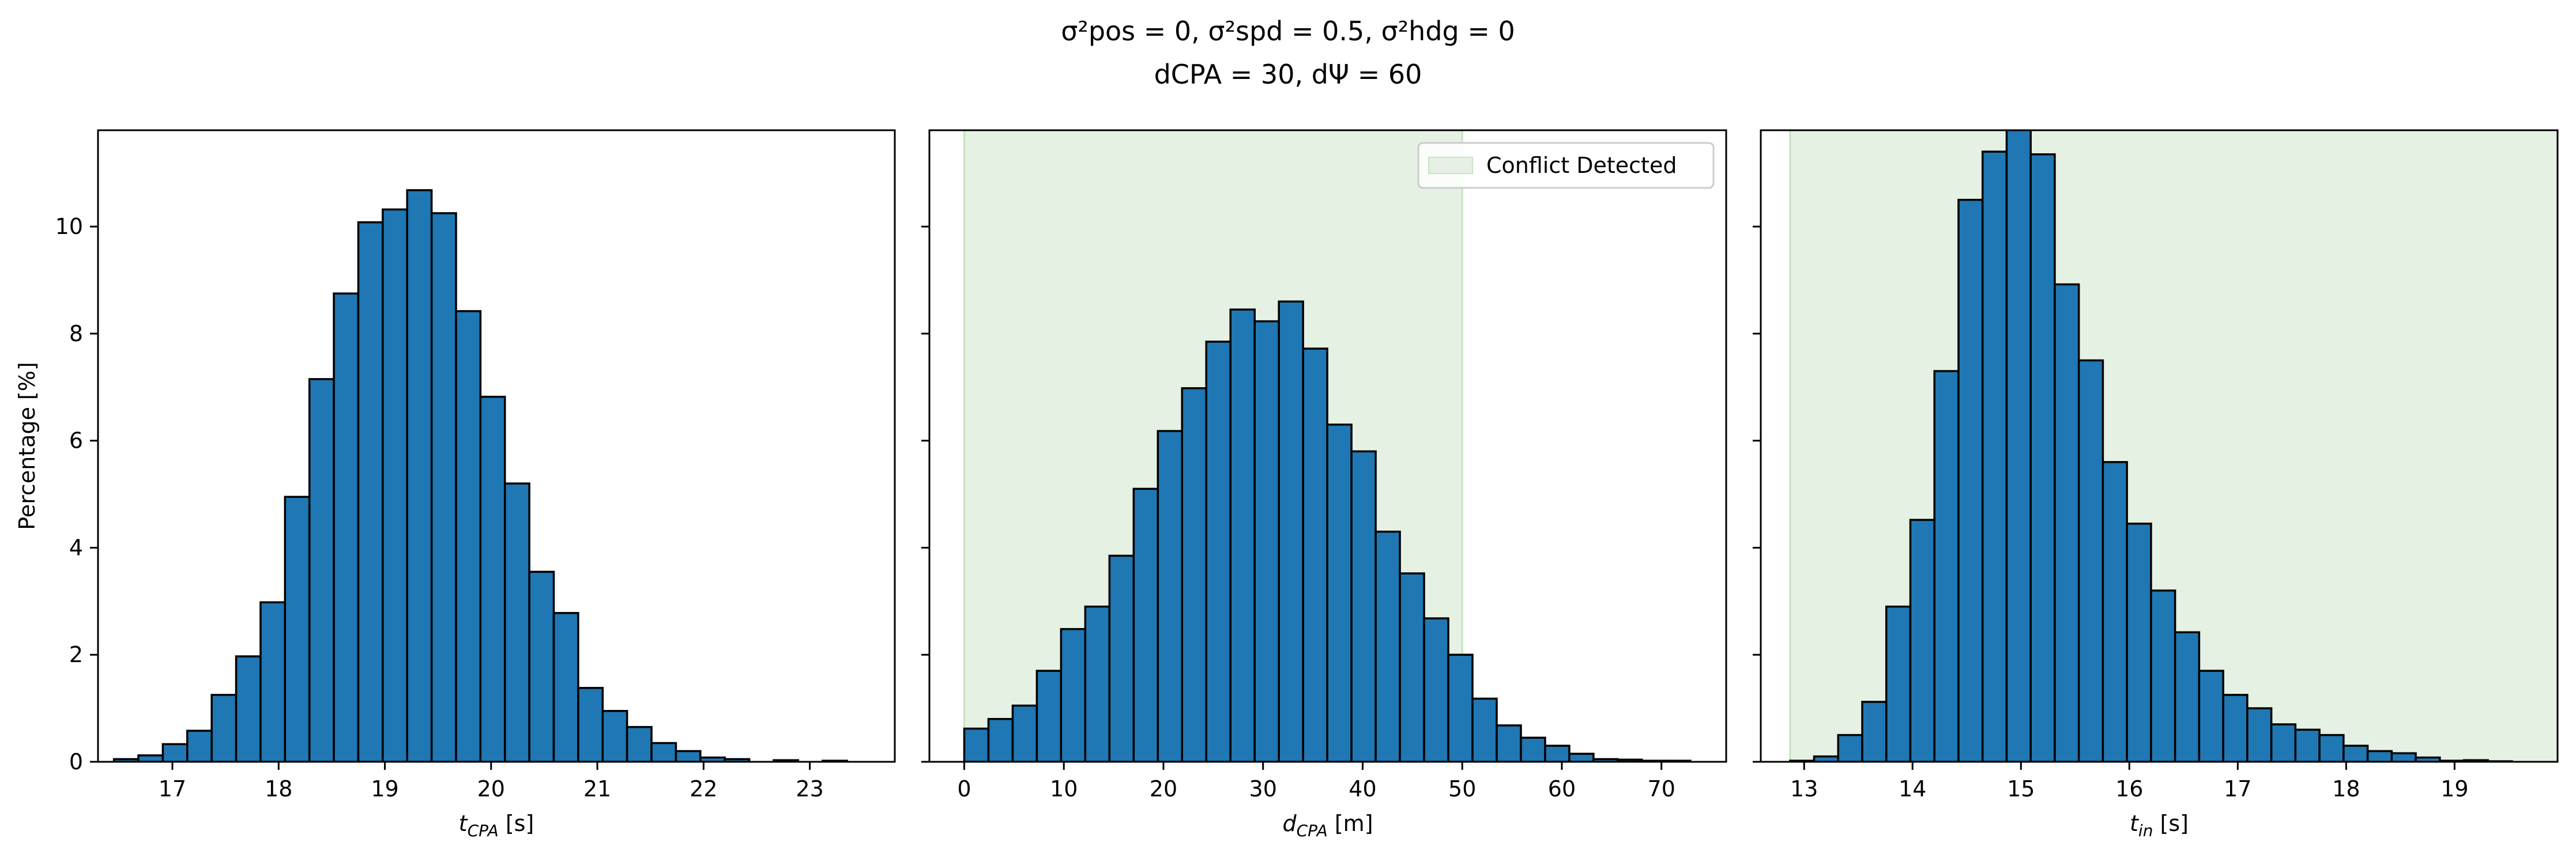 The width and height of the screenshot is (2576, 854). What do you see at coordinates (76, 547) in the screenshot?
I see `y-tick-label: 4` at bounding box center [76, 547].